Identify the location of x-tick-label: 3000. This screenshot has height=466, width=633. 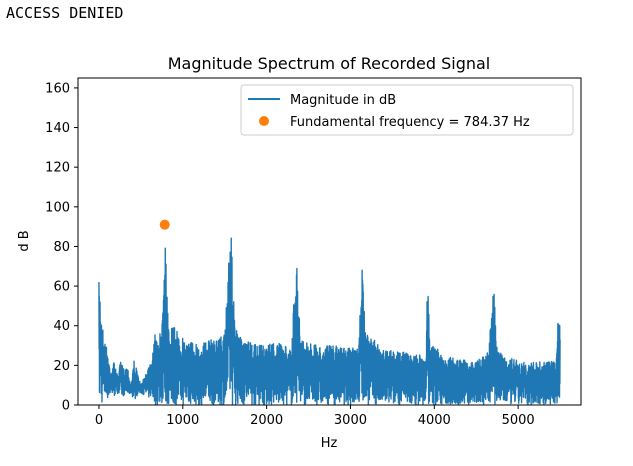
(350, 420).